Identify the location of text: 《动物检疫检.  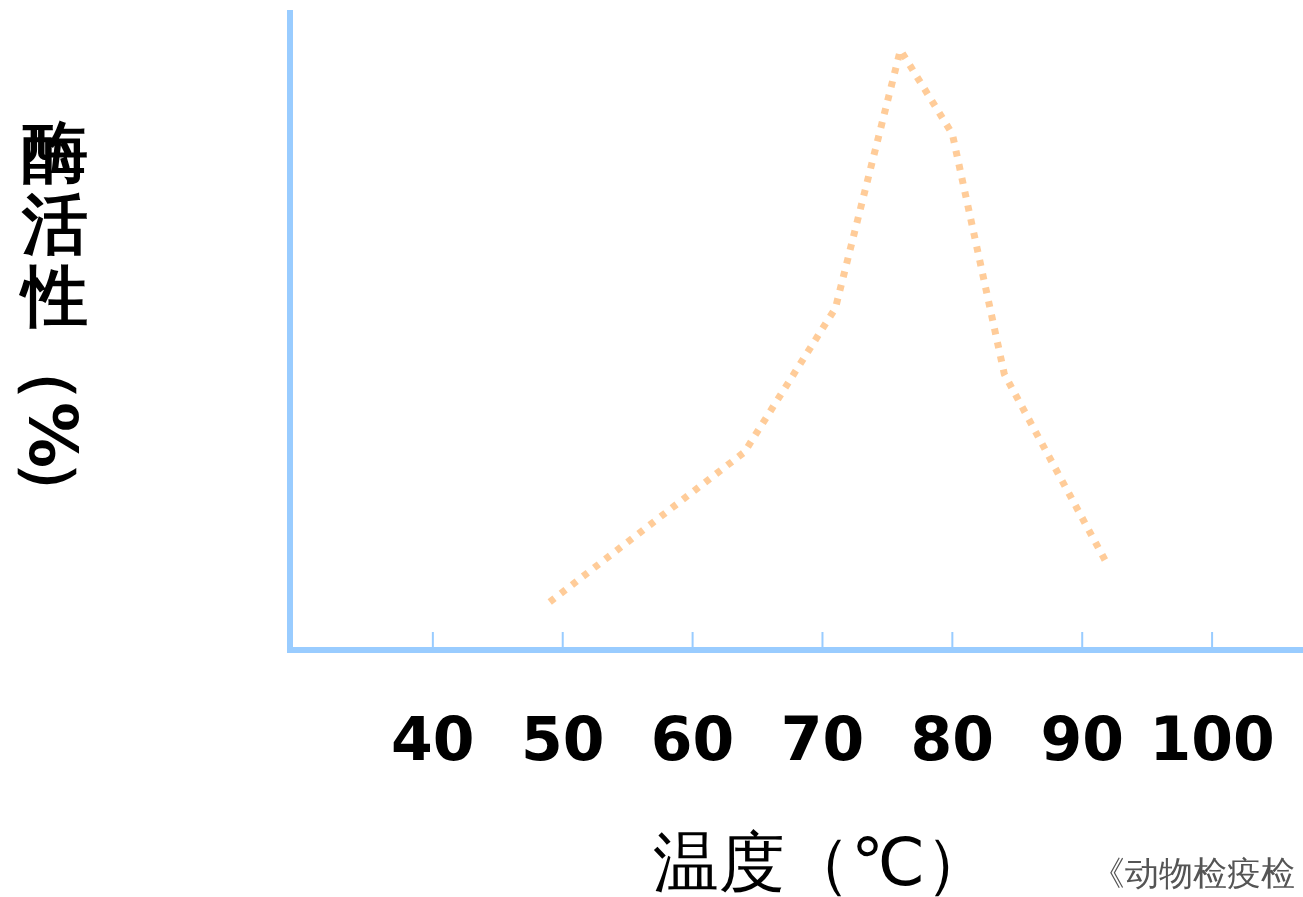
(1193, 873).